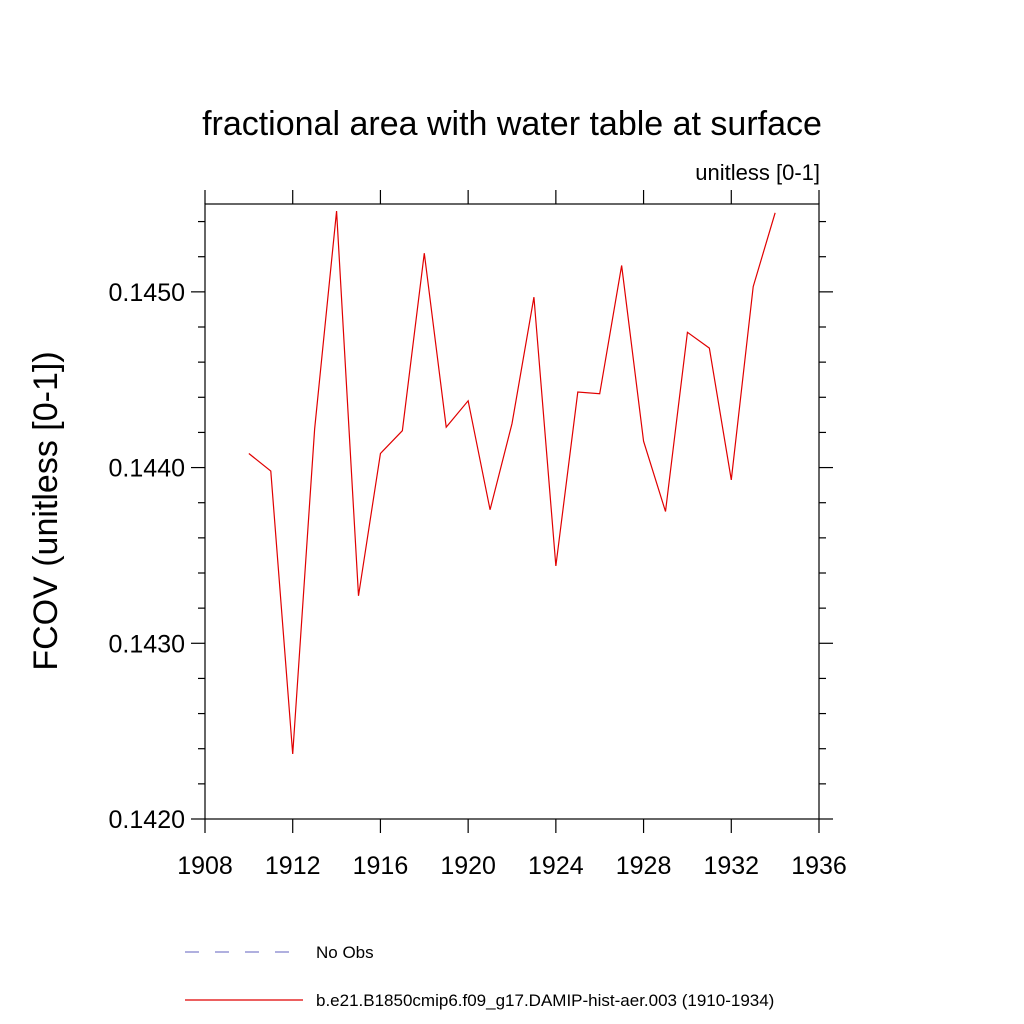  What do you see at coordinates (381, 866) in the screenshot?
I see `x-tick-label: 1916` at bounding box center [381, 866].